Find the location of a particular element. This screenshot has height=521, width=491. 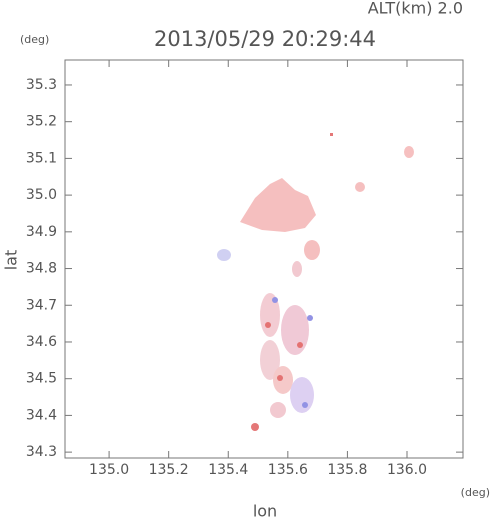

y-tick-label: 35.1 is located at coordinates (41, 158).